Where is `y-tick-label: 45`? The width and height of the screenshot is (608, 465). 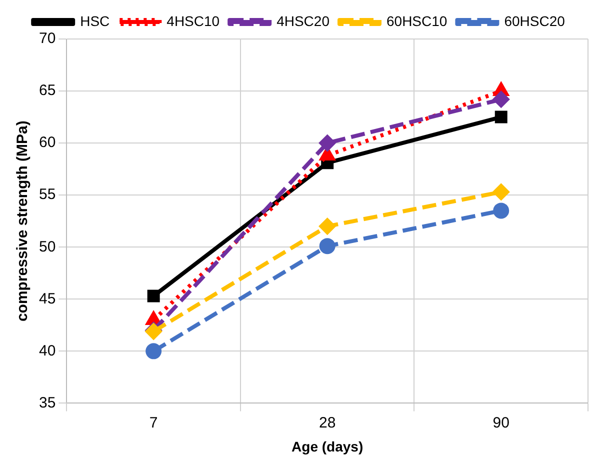 y-tick-label: 45 is located at coordinates (47, 299).